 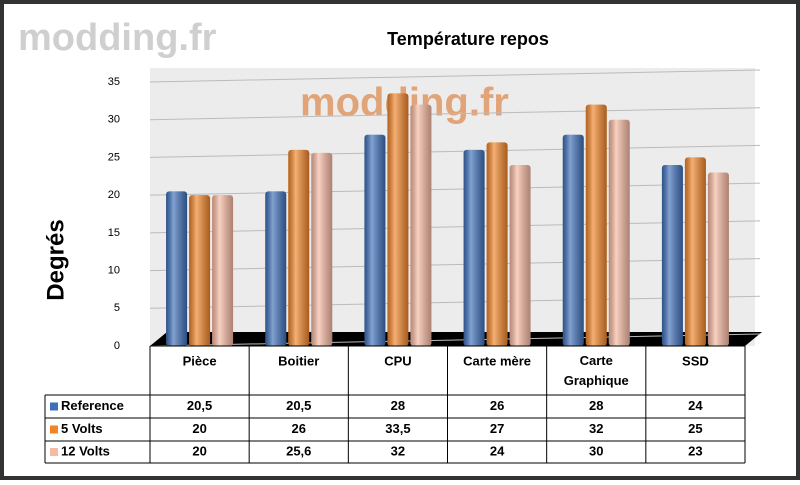 I want to click on y-tick-label: 10, so click(x=114, y=270).